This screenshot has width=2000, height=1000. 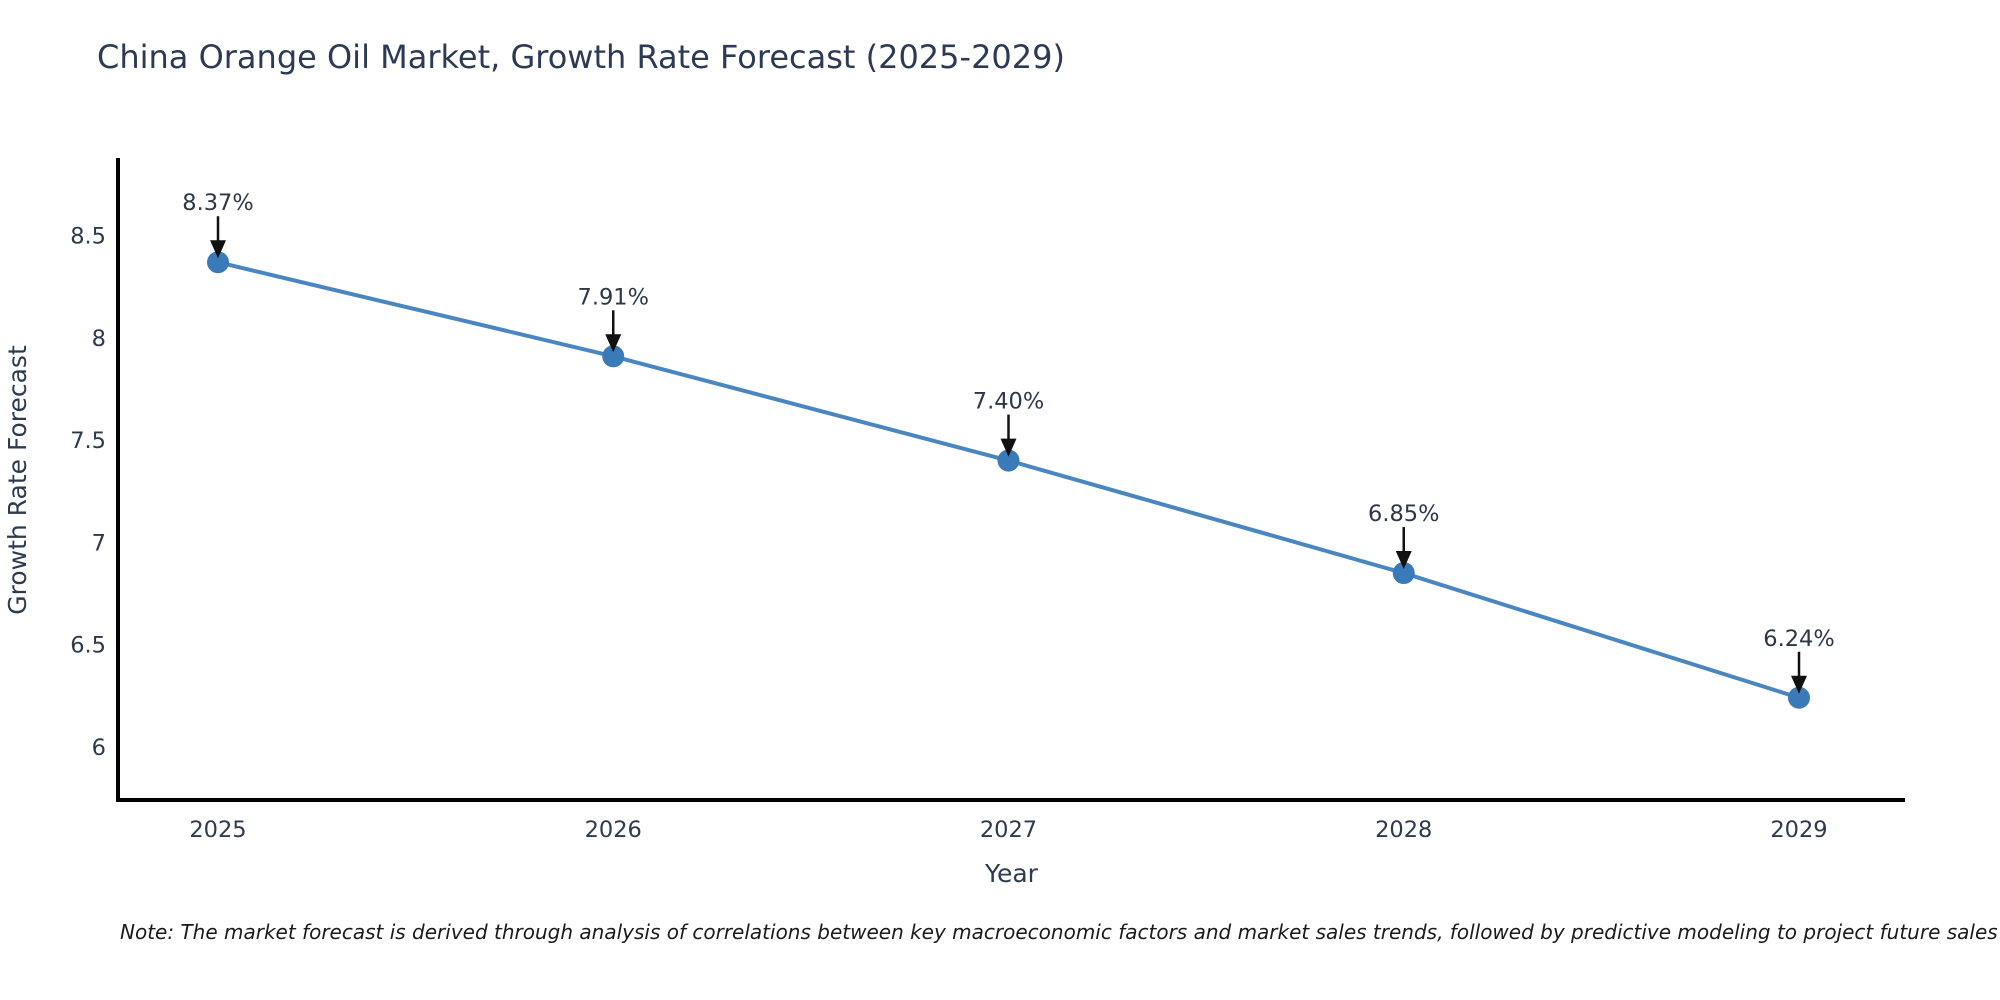 I want to click on y-tick-label: 8, so click(x=99, y=339).